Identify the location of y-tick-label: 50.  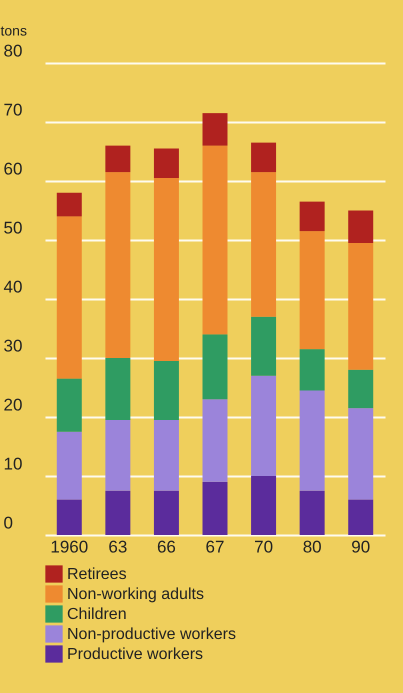
(13, 228).